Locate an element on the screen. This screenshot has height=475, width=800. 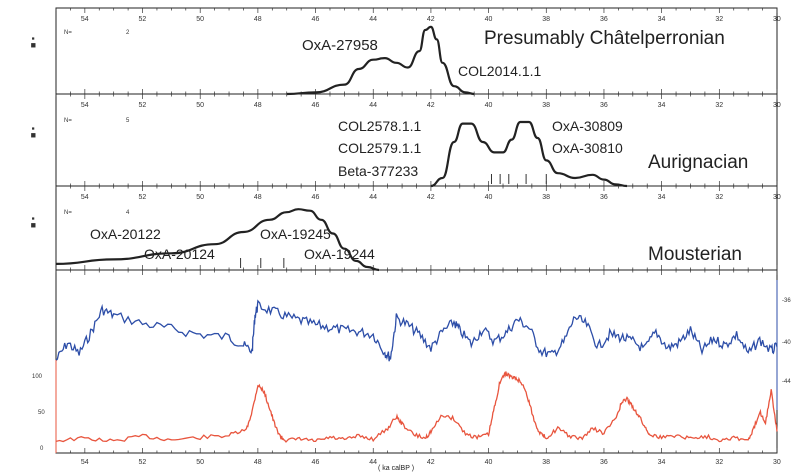
annotation-oxa-19244: OxA-19244 is located at coordinates (339, 254).